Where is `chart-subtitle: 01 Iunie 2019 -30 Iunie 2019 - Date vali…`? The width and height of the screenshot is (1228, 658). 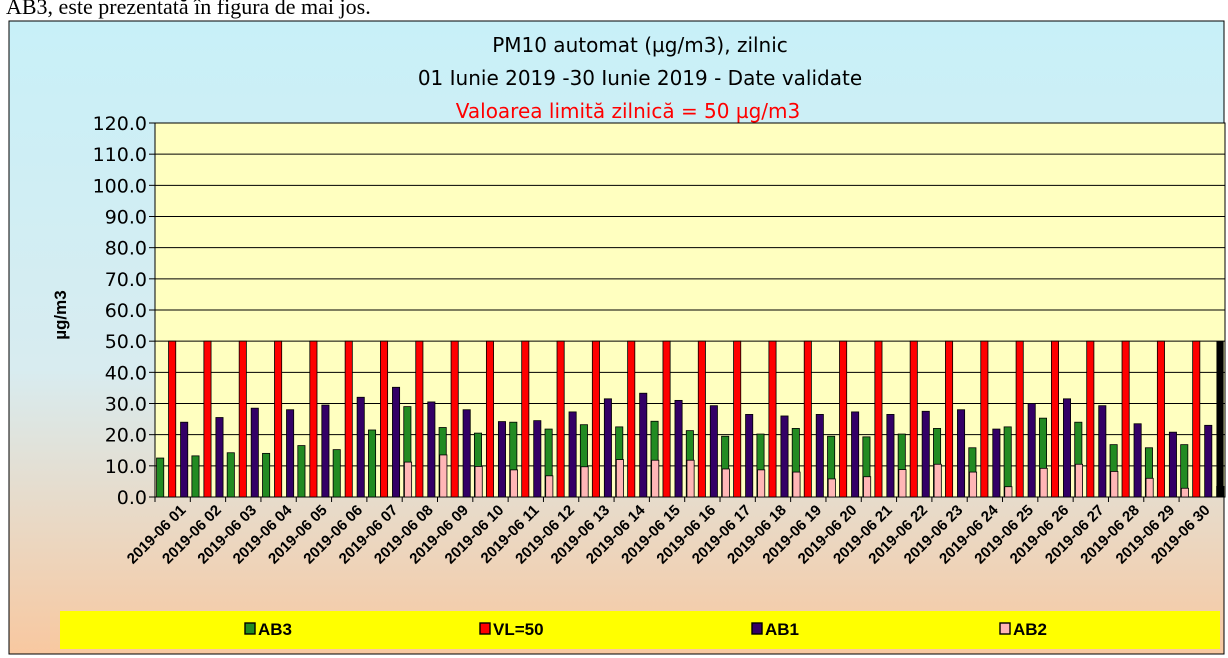 chart-subtitle: 01 Iunie 2019 -30 Iunie 2019 - Date vali… is located at coordinates (640, 78).